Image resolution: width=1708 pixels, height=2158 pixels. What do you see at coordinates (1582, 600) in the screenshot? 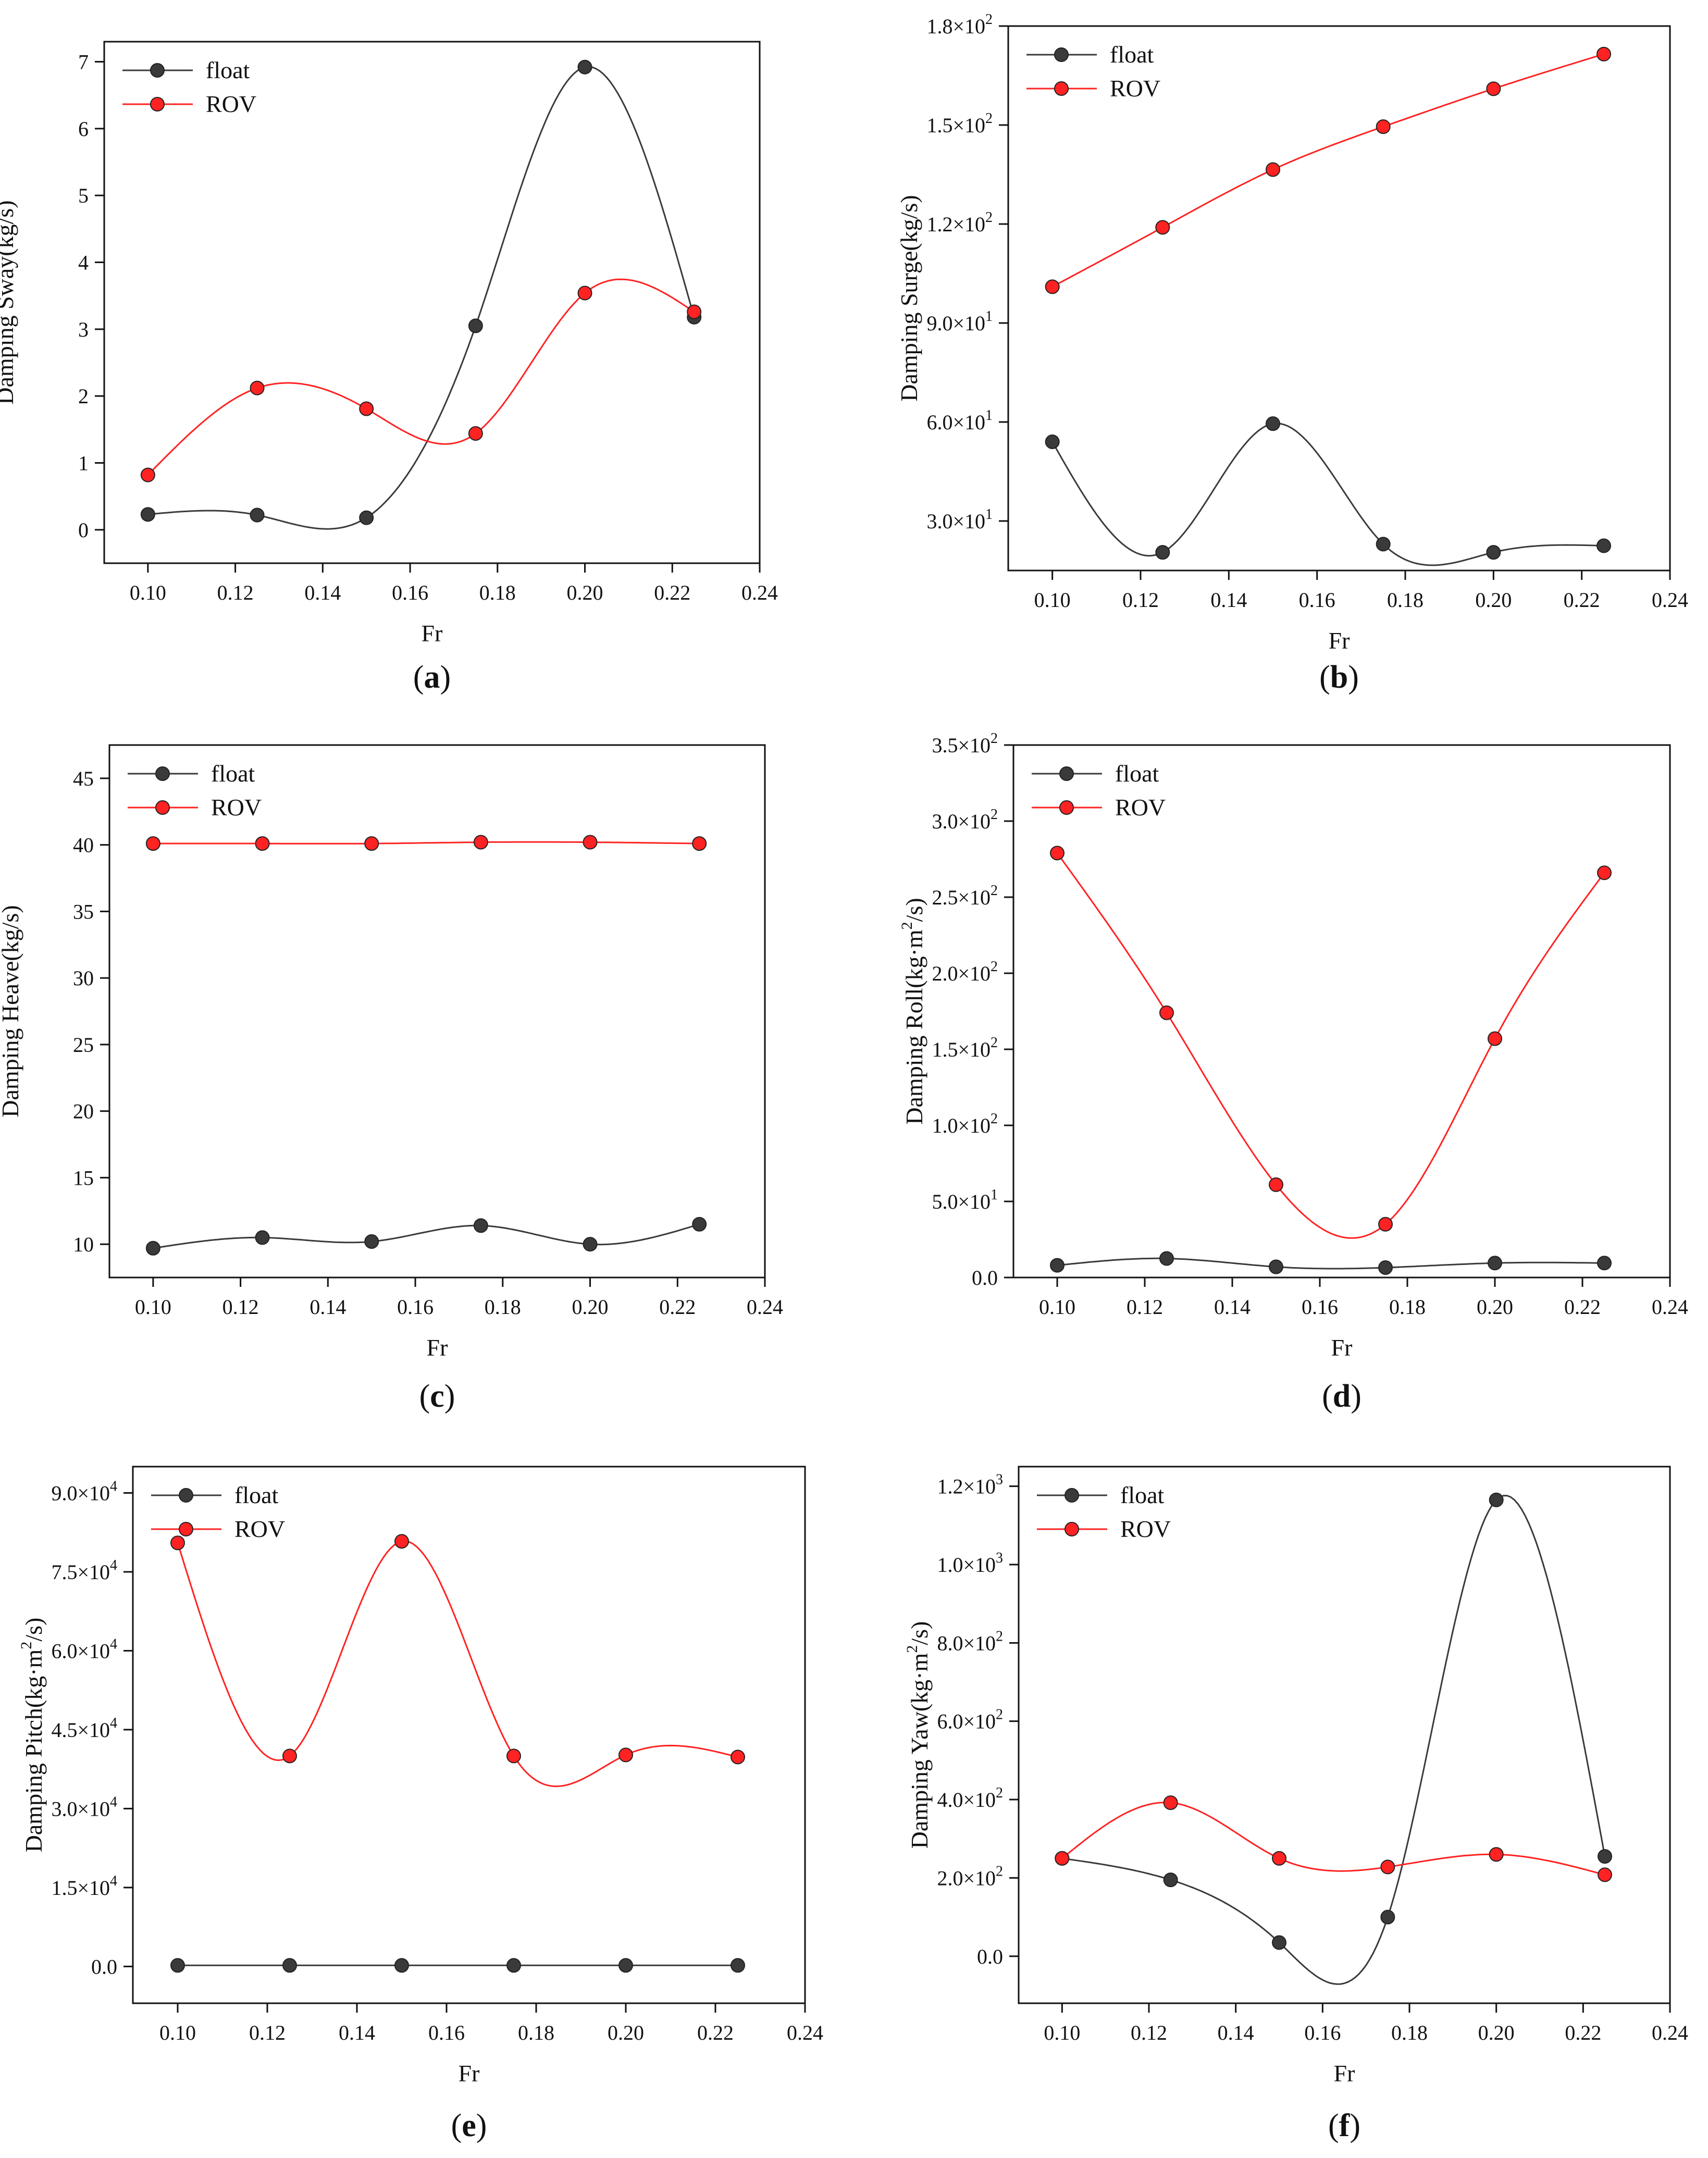
I see `x-tick-label: 0.22` at bounding box center [1582, 600].